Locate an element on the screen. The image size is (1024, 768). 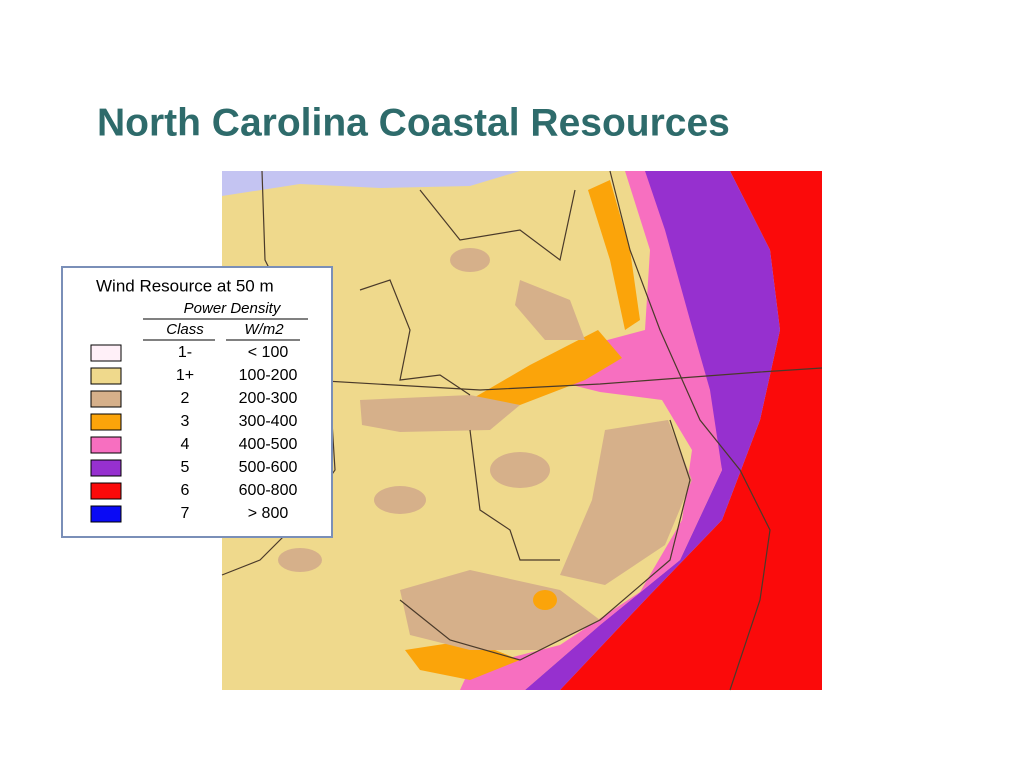
legend-column: Class is located at coordinates (185, 329).